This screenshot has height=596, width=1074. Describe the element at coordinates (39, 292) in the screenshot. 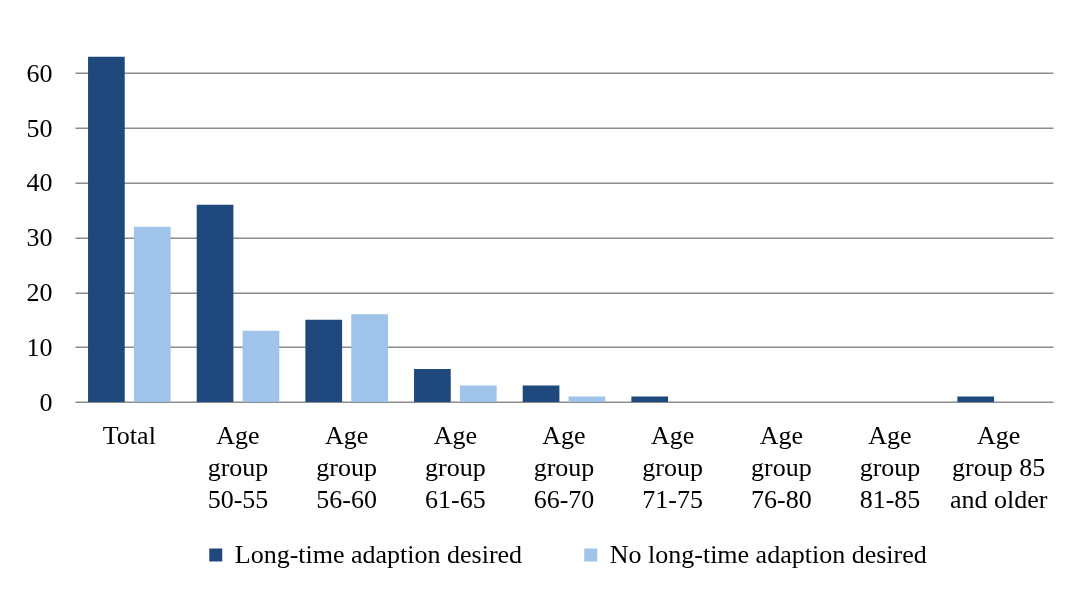

I see `y-tick-label: 20` at that location.